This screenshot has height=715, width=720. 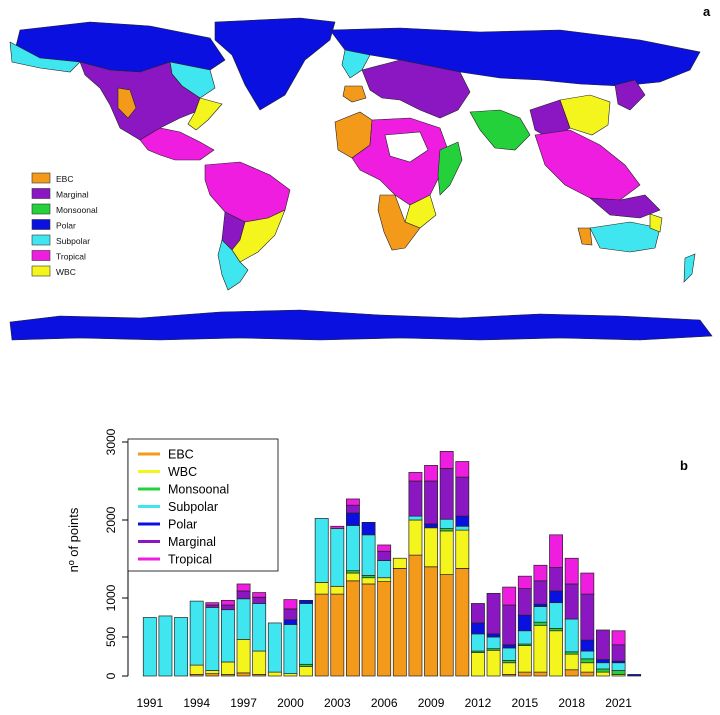 What do you see at coordinates (41, 193) in the screenshot?
I see `map-legend-swatch-marginal` at bounding box center [41, 193].